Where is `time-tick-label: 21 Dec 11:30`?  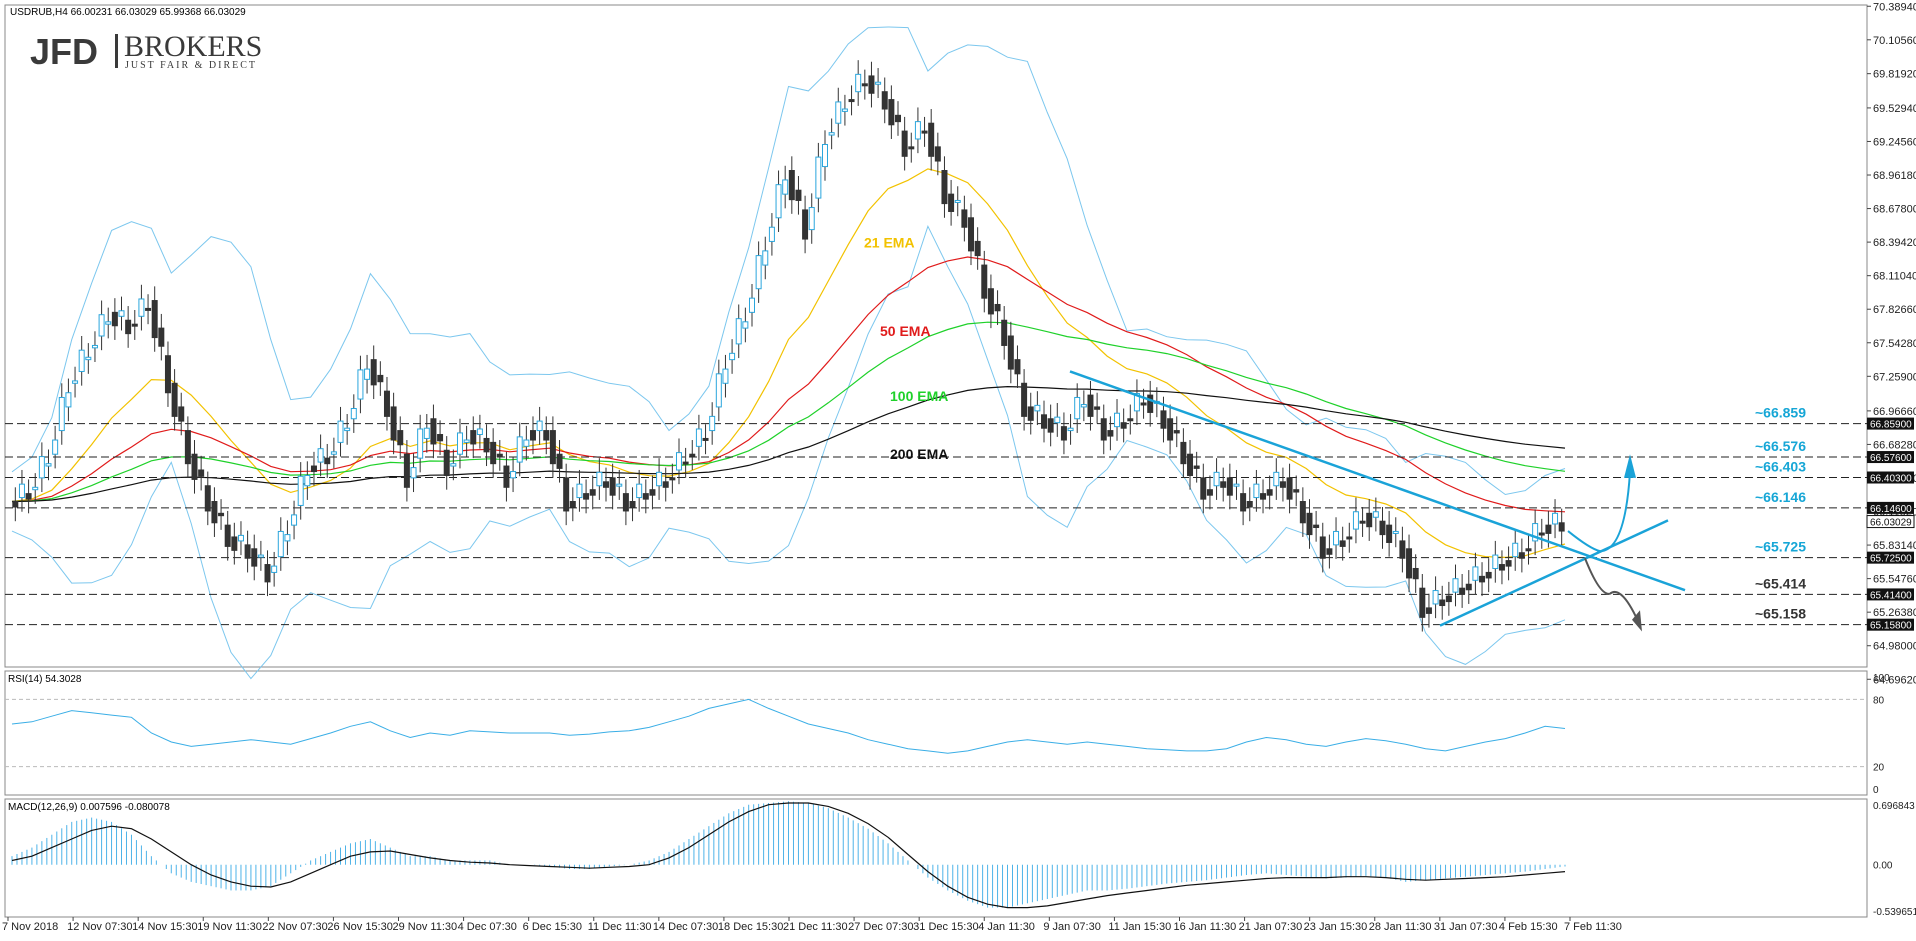
time-tick-label: 21 Dec 11:30 is located at coordinates (815, 927).